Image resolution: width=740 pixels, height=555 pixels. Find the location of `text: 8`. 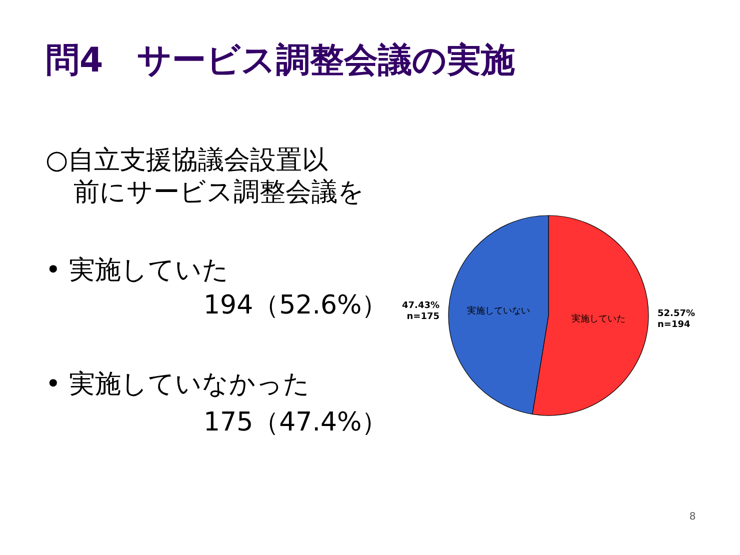

text: 8 is located at coordinates (692, 517).